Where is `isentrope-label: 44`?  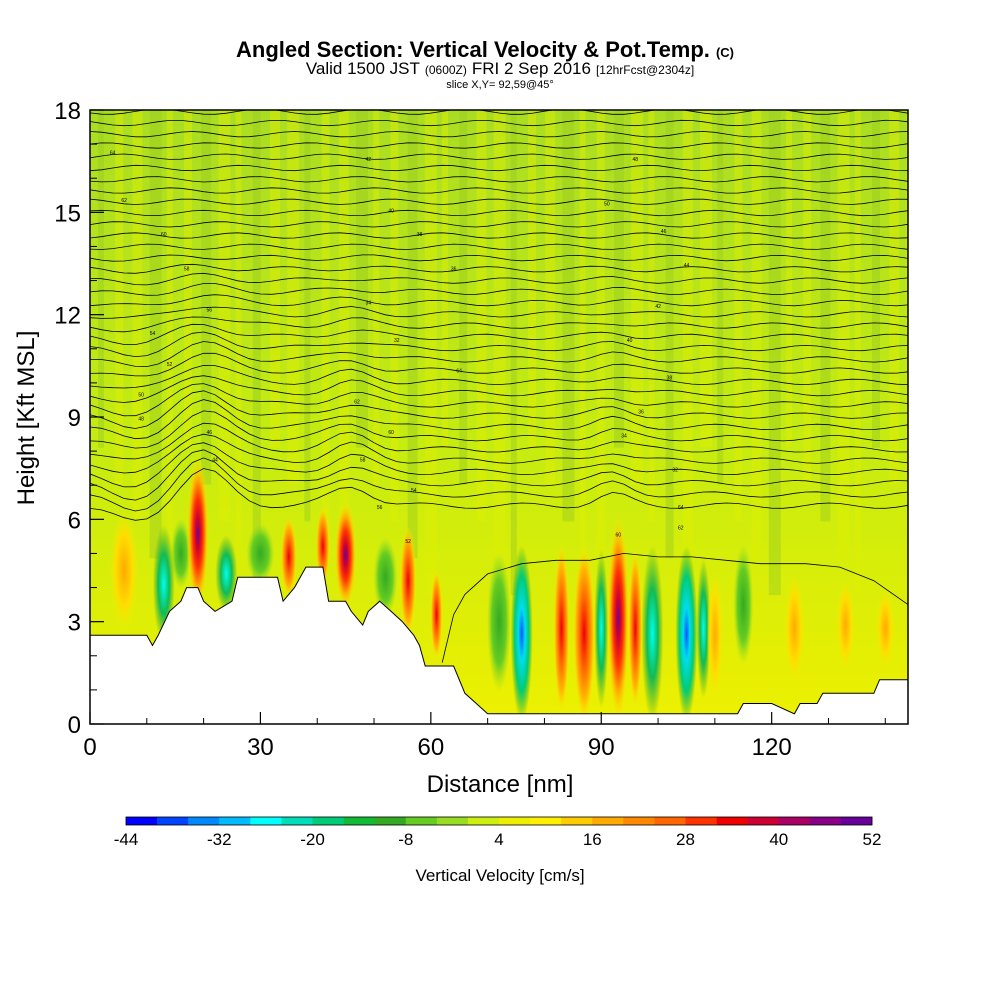 isentrope-label: 44 is located at coordinates (687, 266).